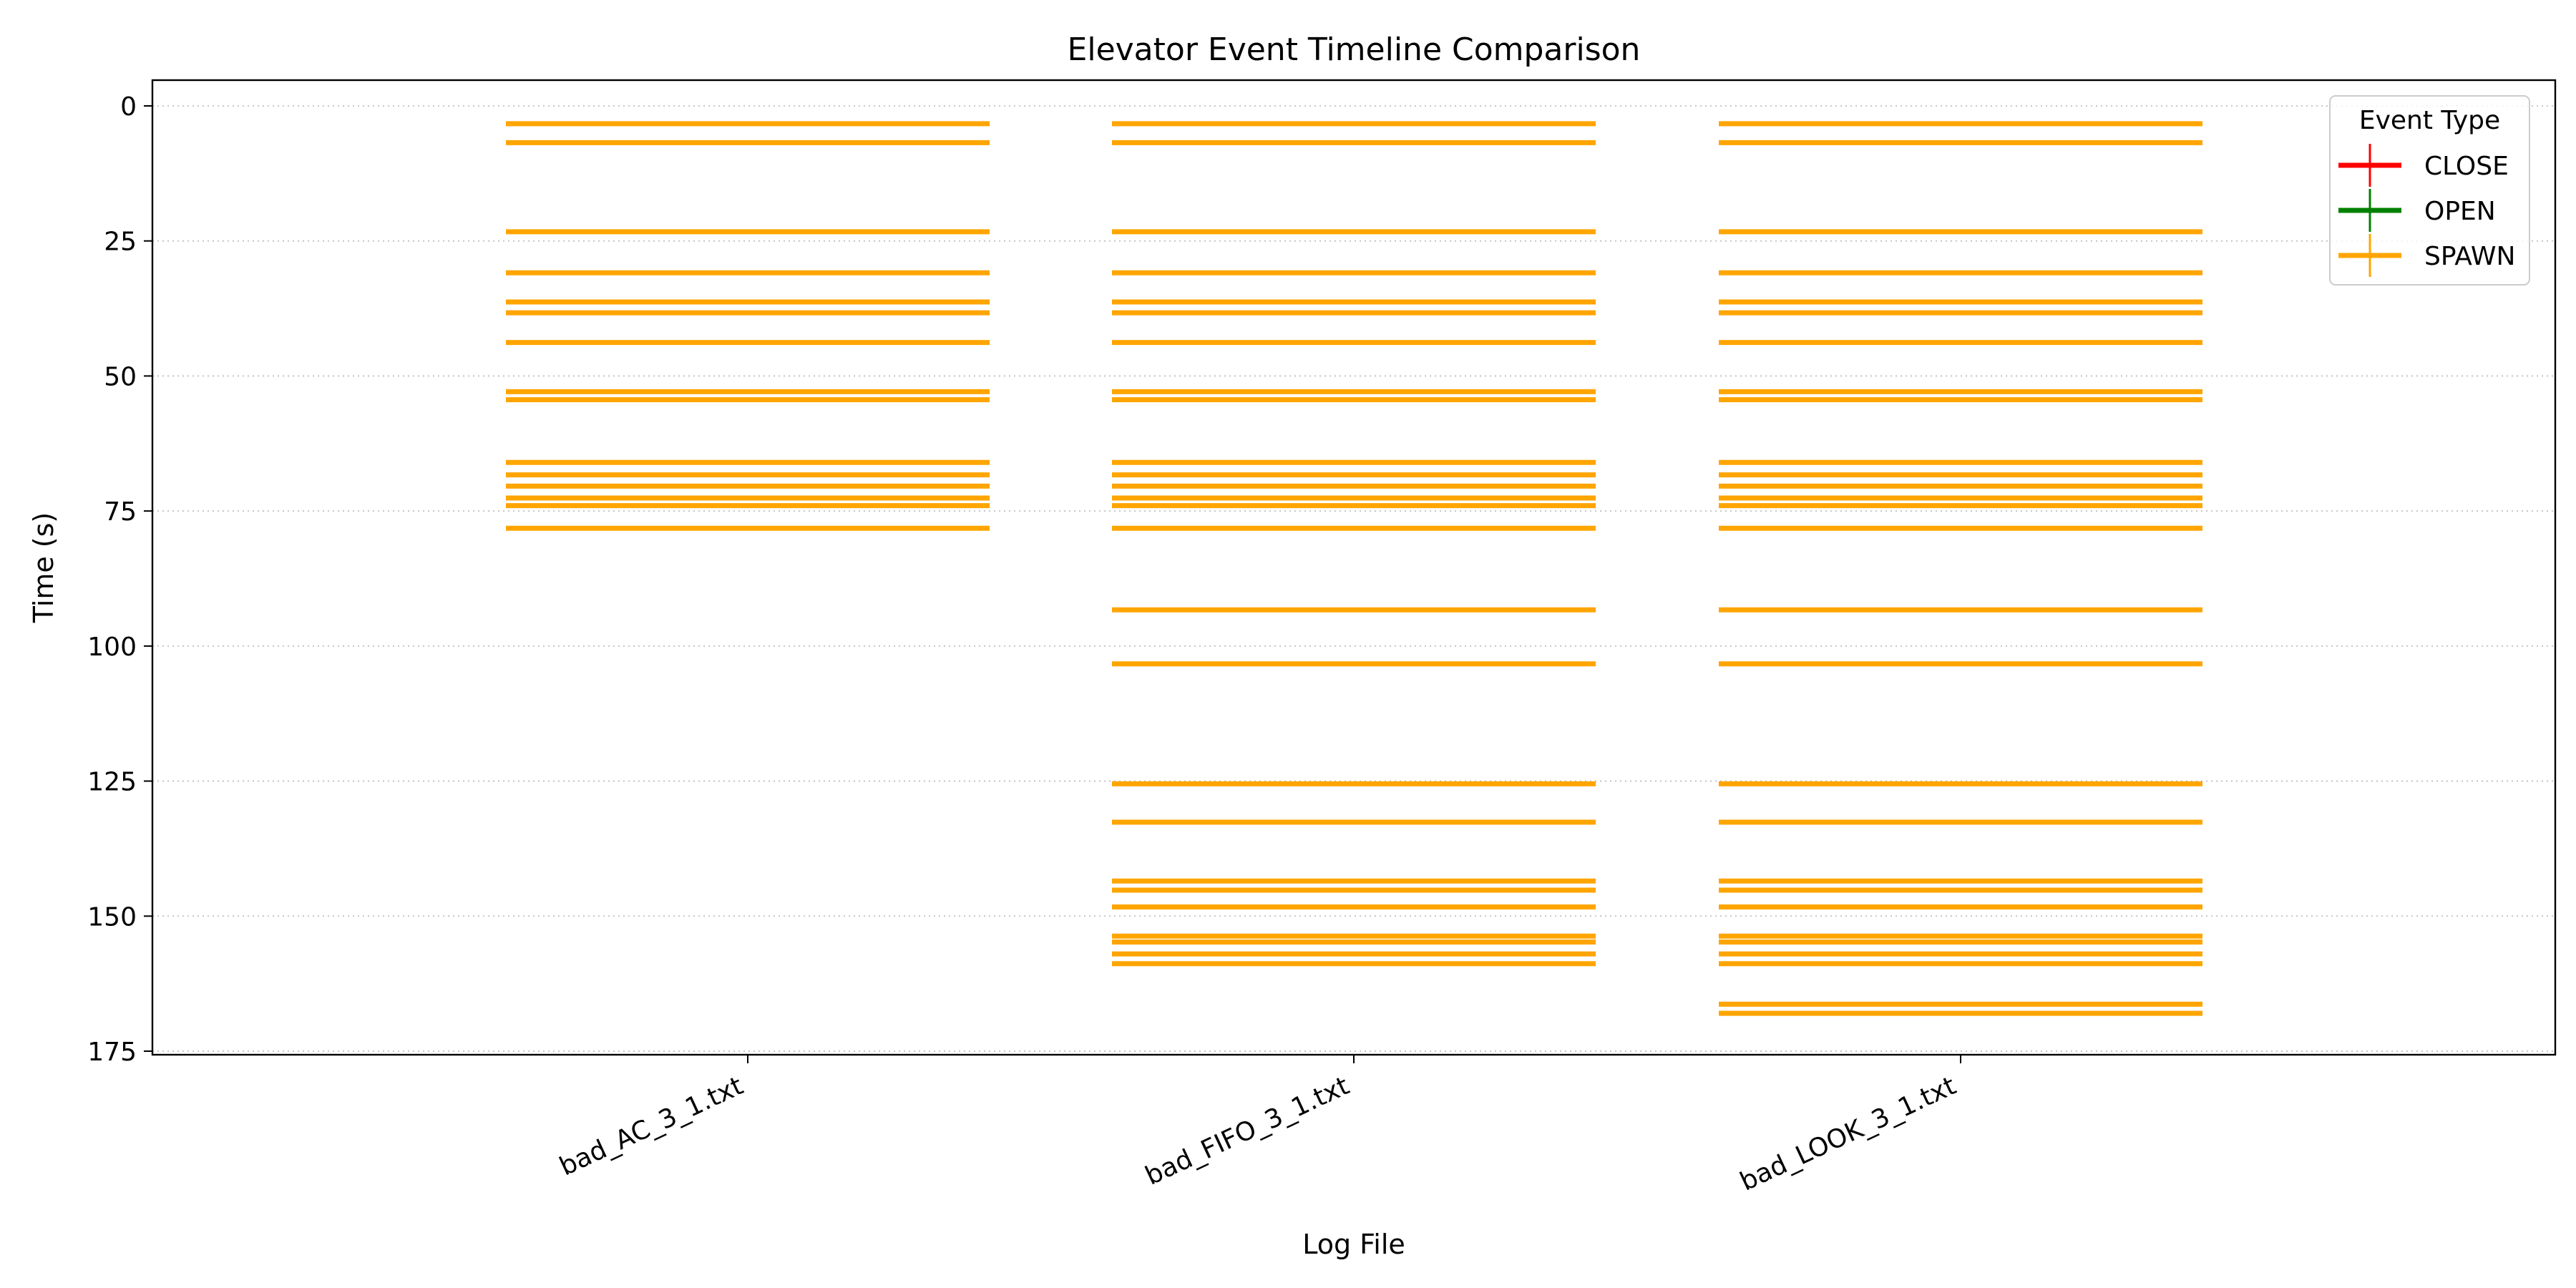 Image resolution: width=2576 pixels, height=1288 pixels. I want to click on legend-label: OPEN, so click(2460, 211).